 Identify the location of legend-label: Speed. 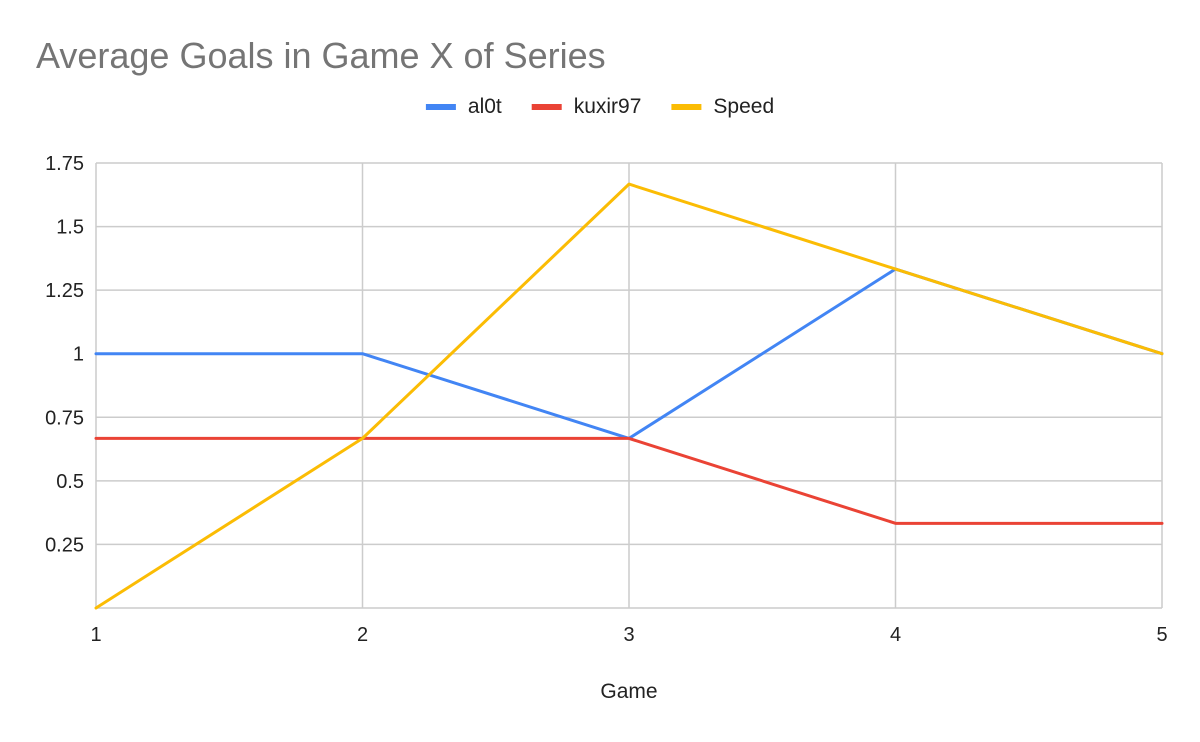
(743, 106).